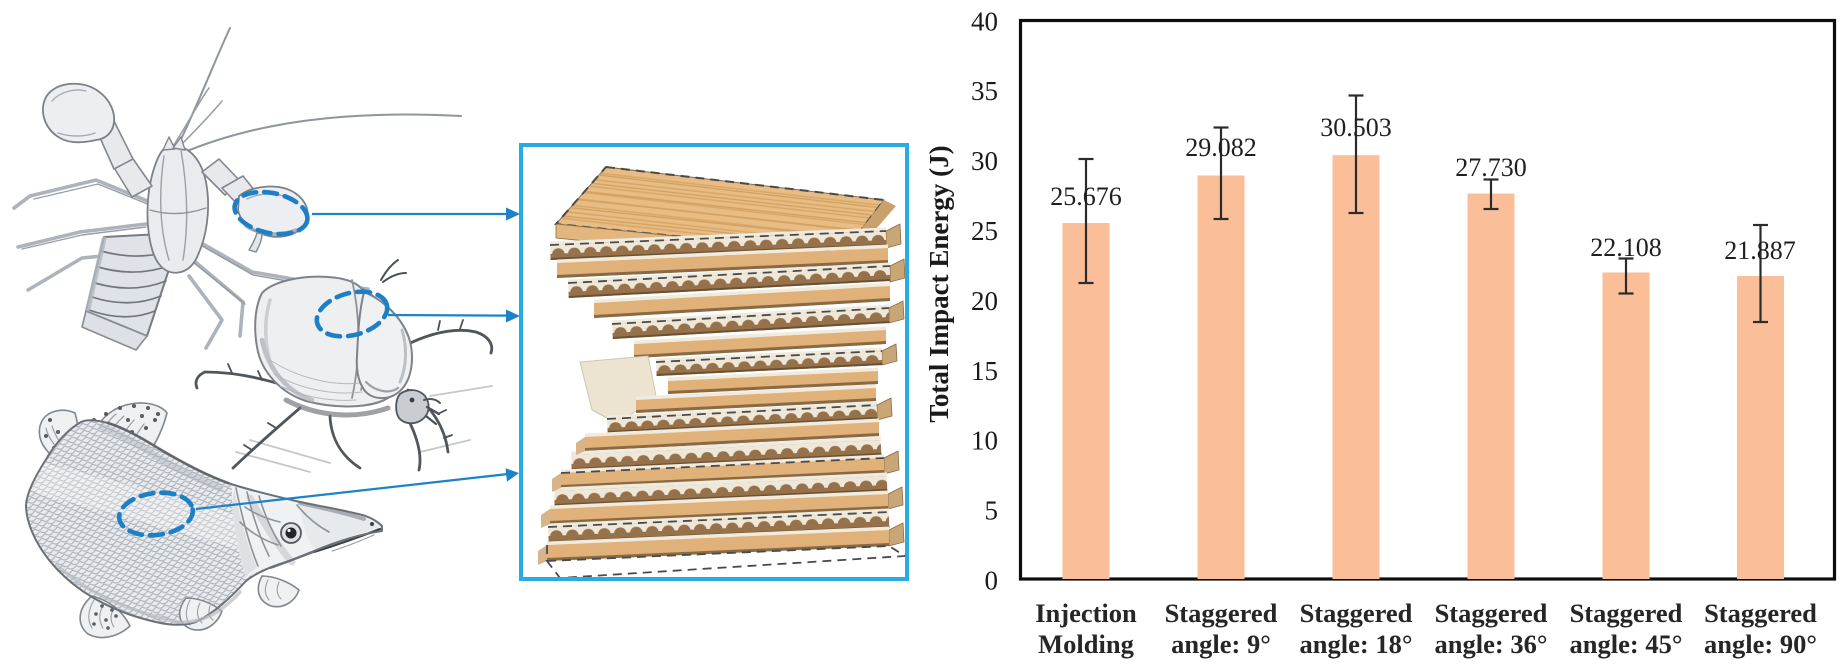 The image size is (1843, 670). Describe the element at coordinates (1626, 247) in the screenshot. I see `svg-text: 22.108` at that location.